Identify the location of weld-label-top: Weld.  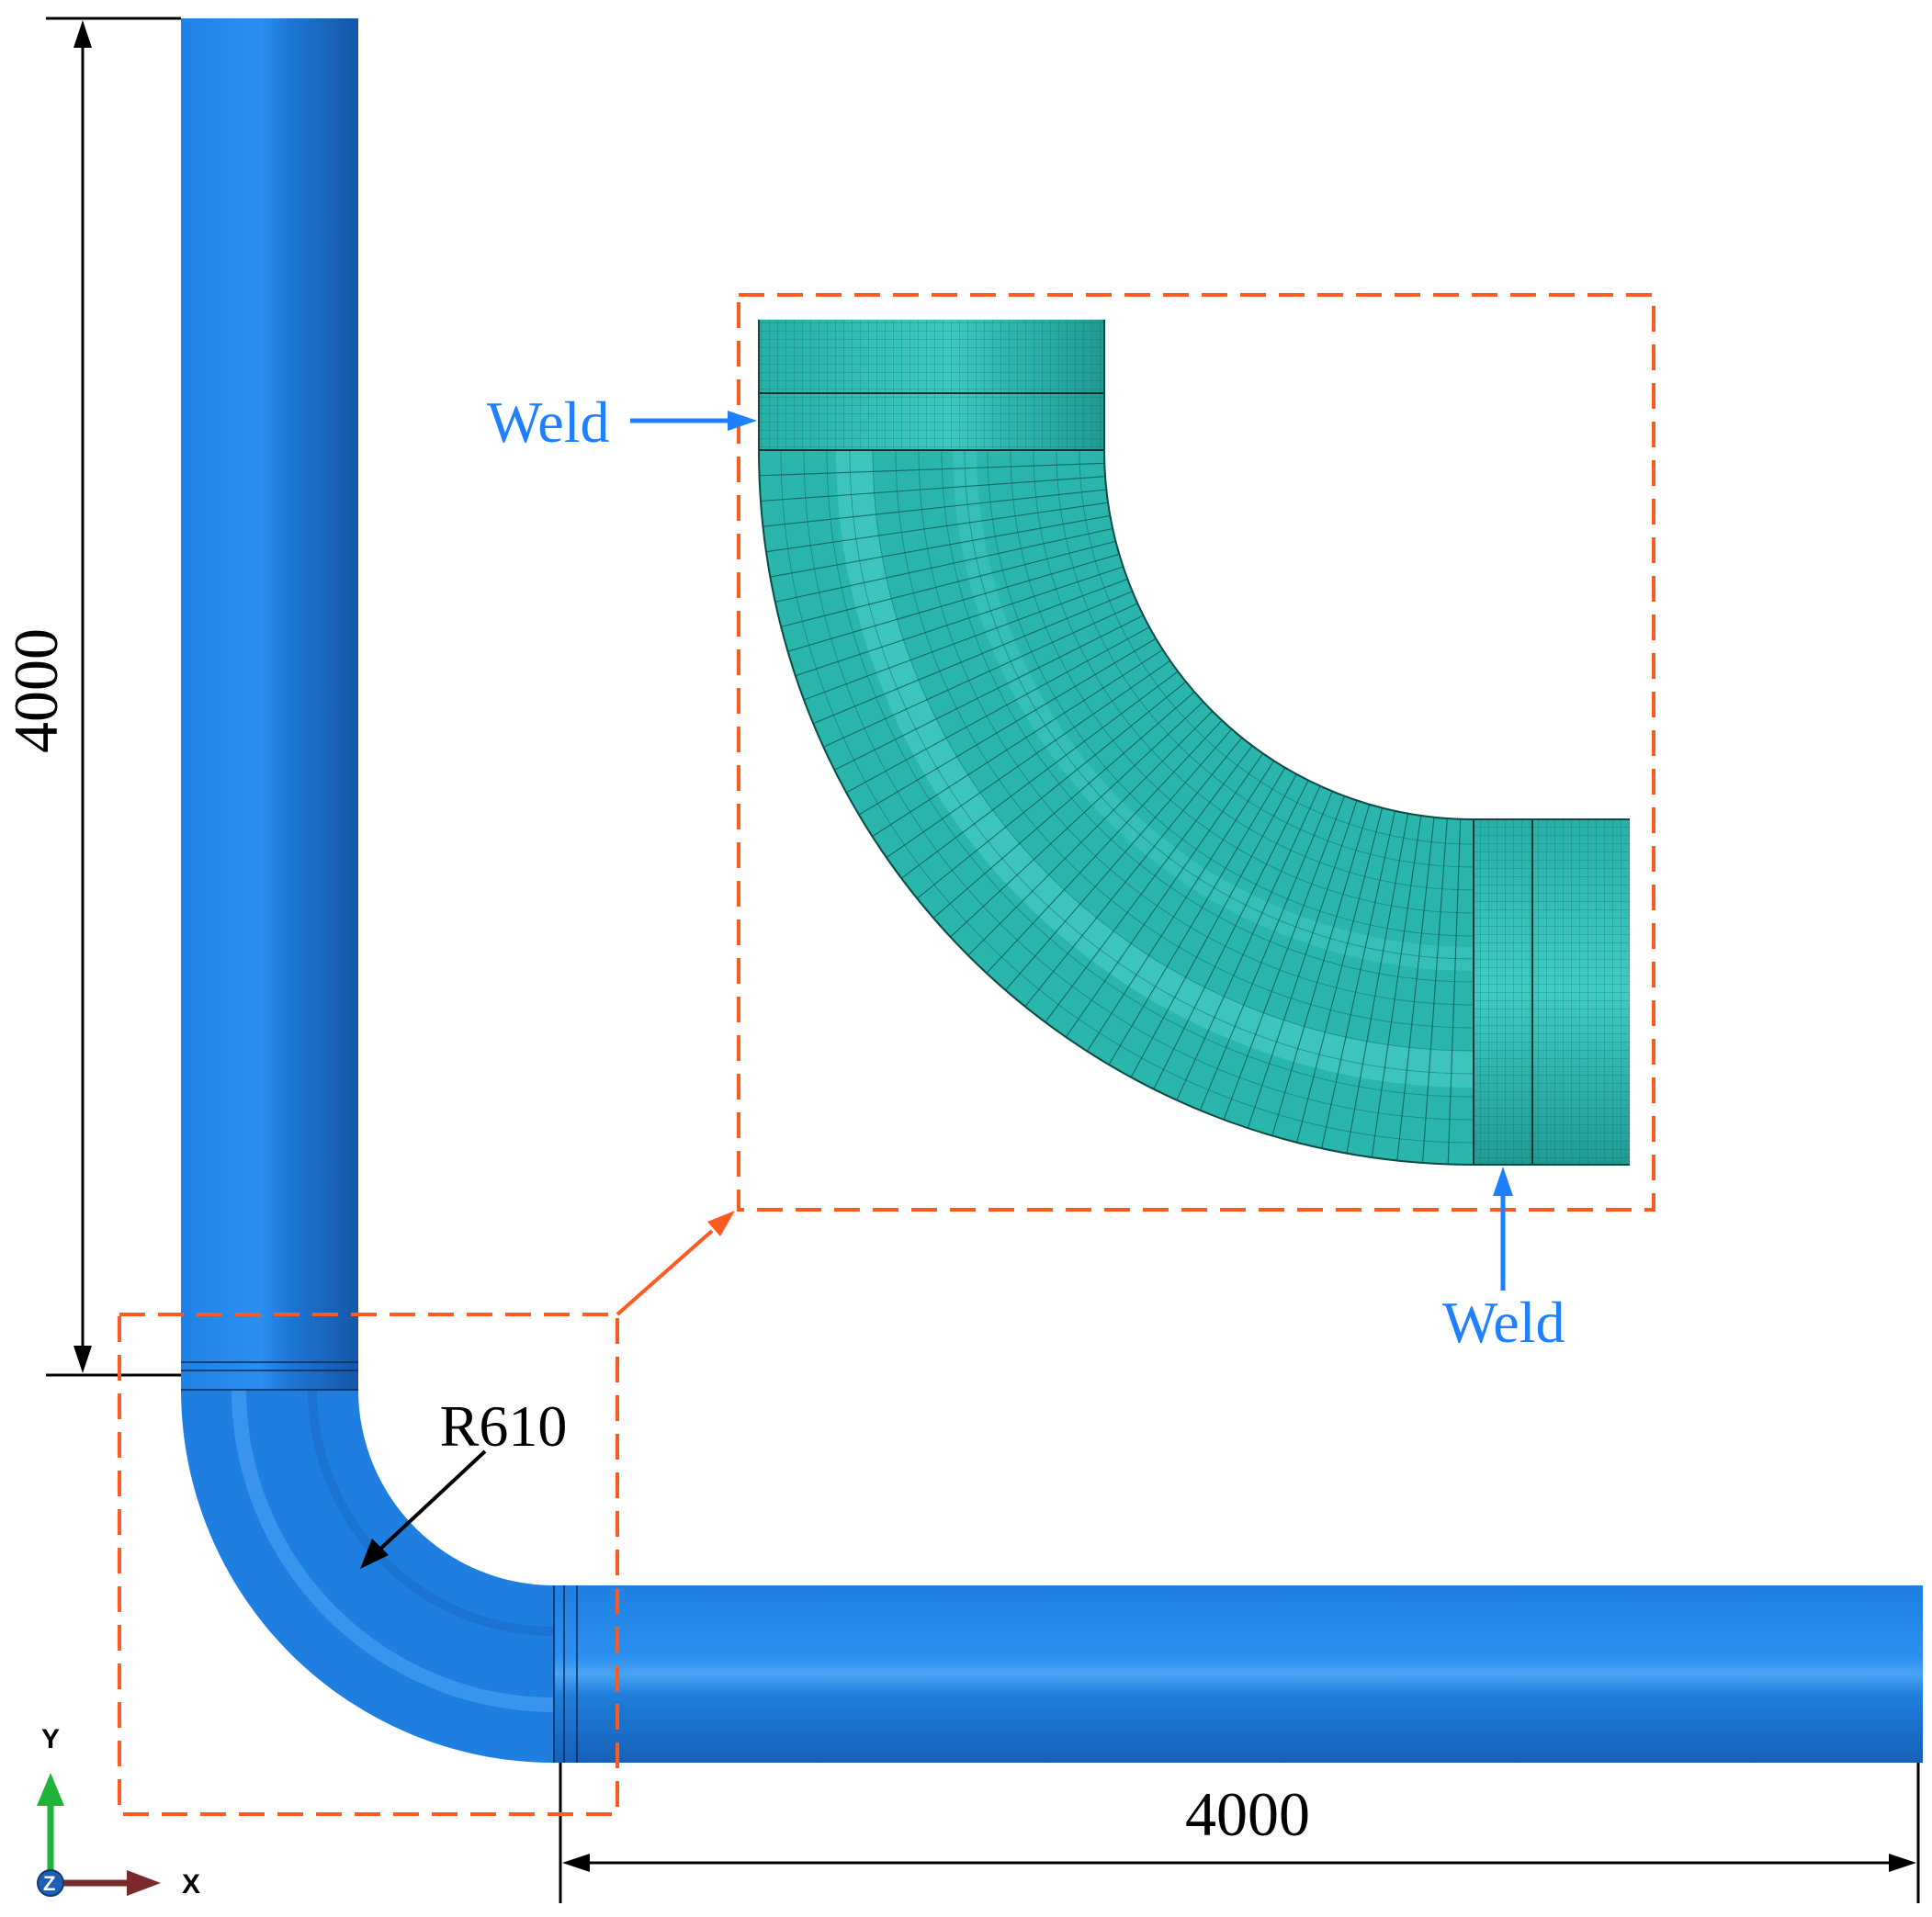
(548, 422).